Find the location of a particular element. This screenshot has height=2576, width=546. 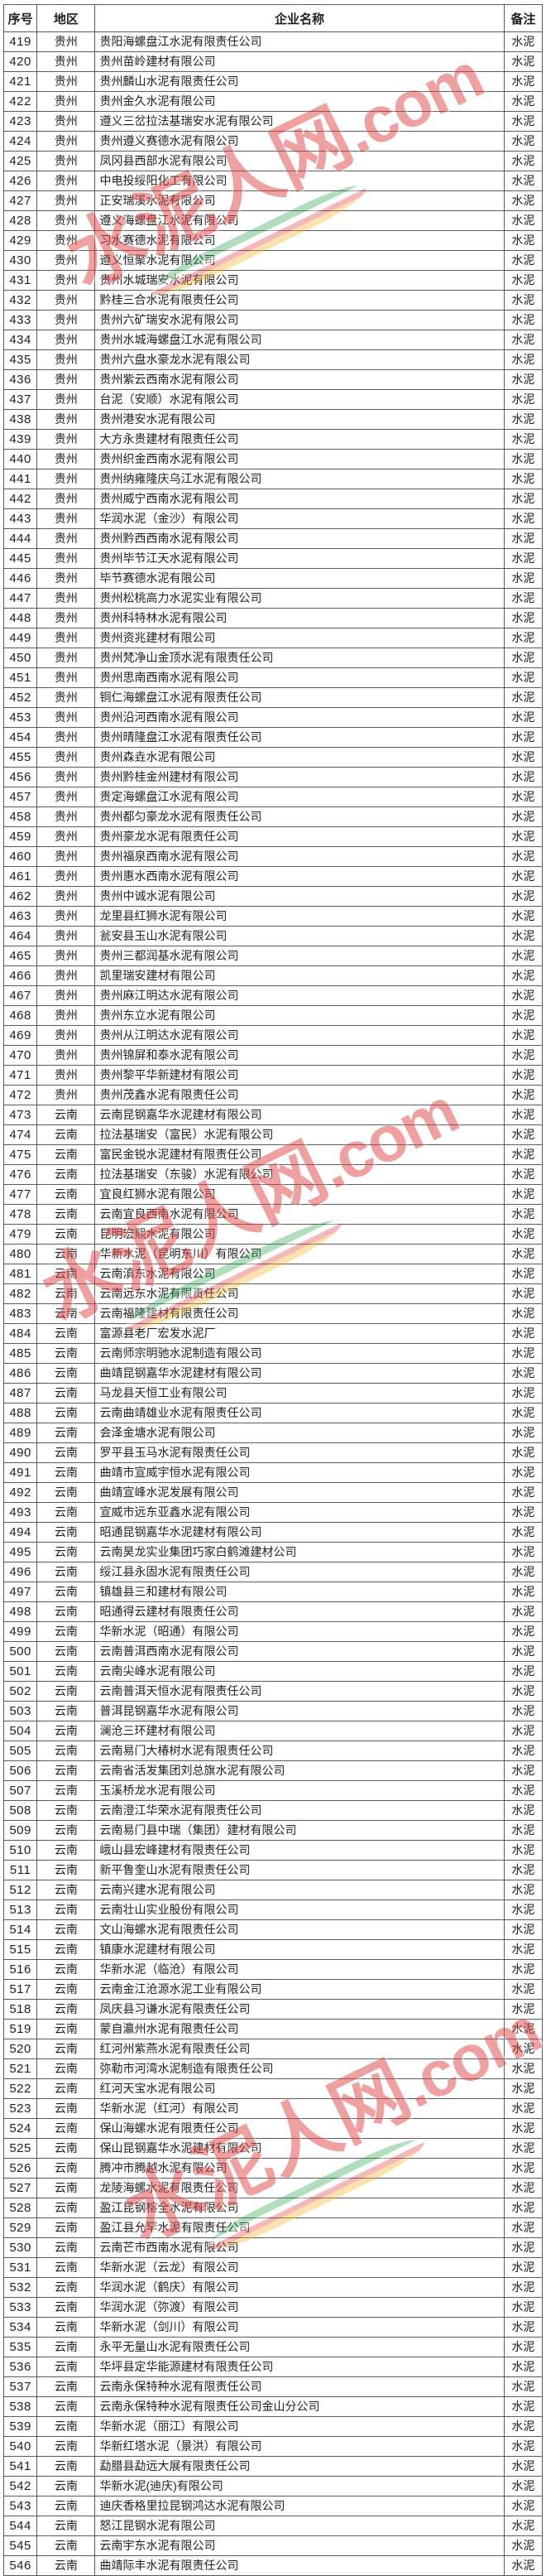

row-number: 533 is located at coordinates (20, 2307).